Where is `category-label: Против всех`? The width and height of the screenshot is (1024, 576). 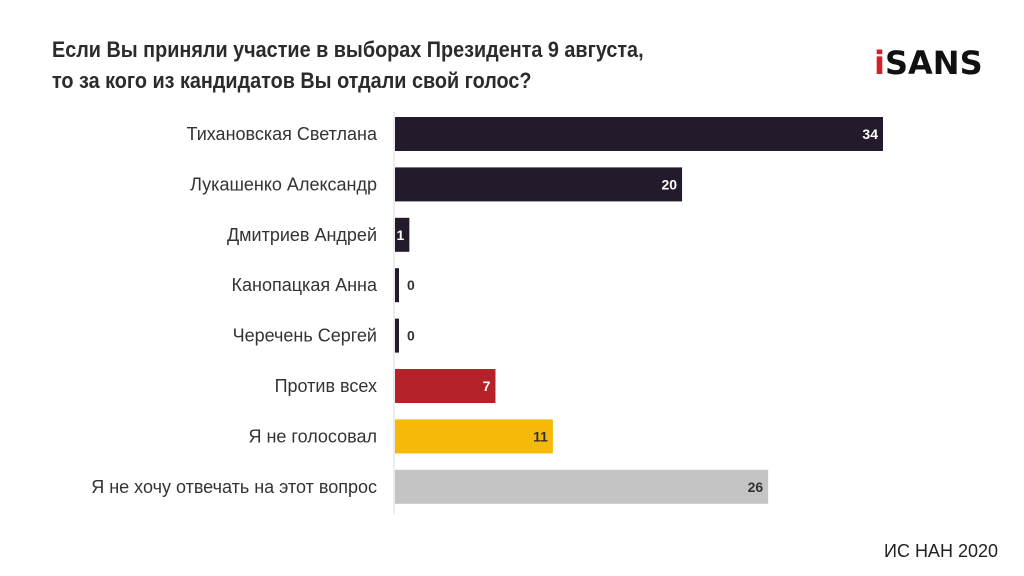
category-label: Против всех is located at coordinates (326, 386).